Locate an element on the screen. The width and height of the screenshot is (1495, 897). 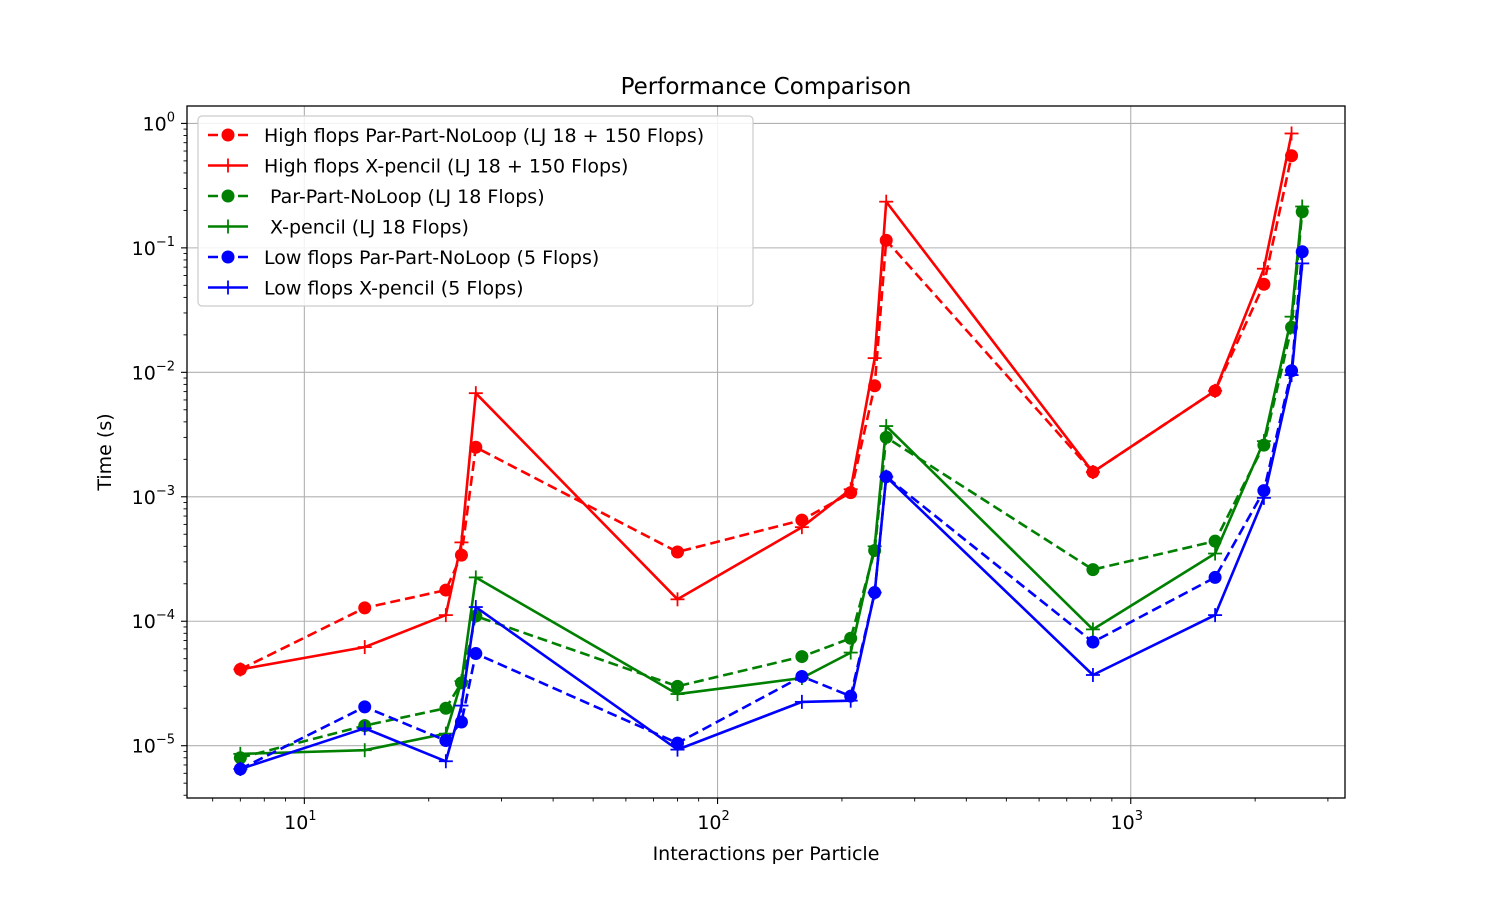
legend-label: X-pencil (LJ 18 Flops) is located at coordinates (366, 228).